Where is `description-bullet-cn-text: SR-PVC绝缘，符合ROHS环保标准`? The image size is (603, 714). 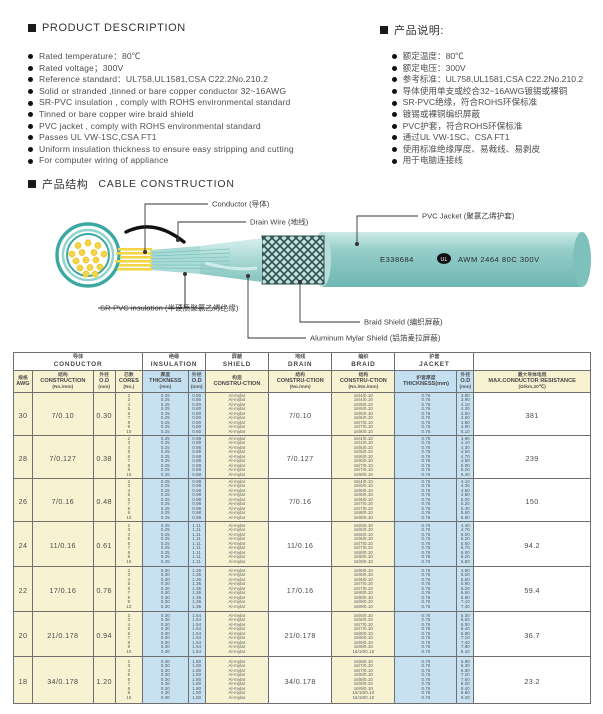 description-bullet-cn-text: SR-PVC绝缘，符合ROHS环保标准 is located at coordinates (470, 102).